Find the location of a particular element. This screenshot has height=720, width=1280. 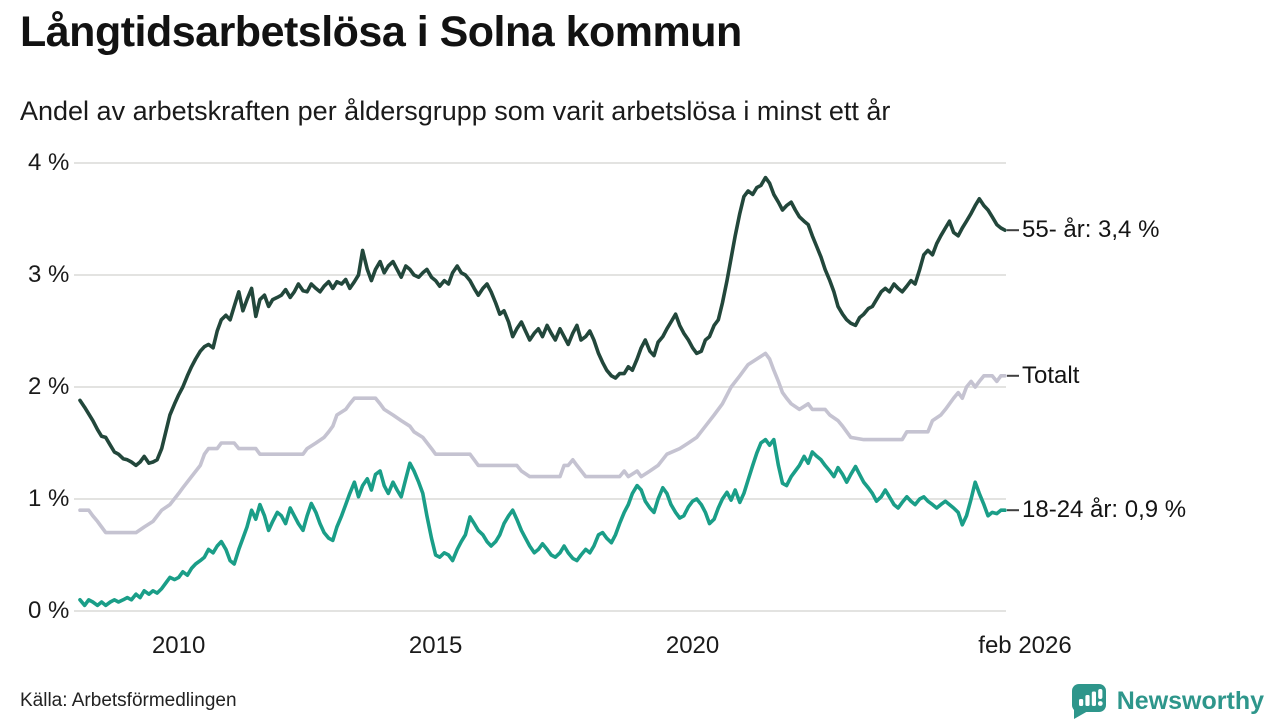

x-tick-label: feb 2026 is located at coordinates (1025, 645).